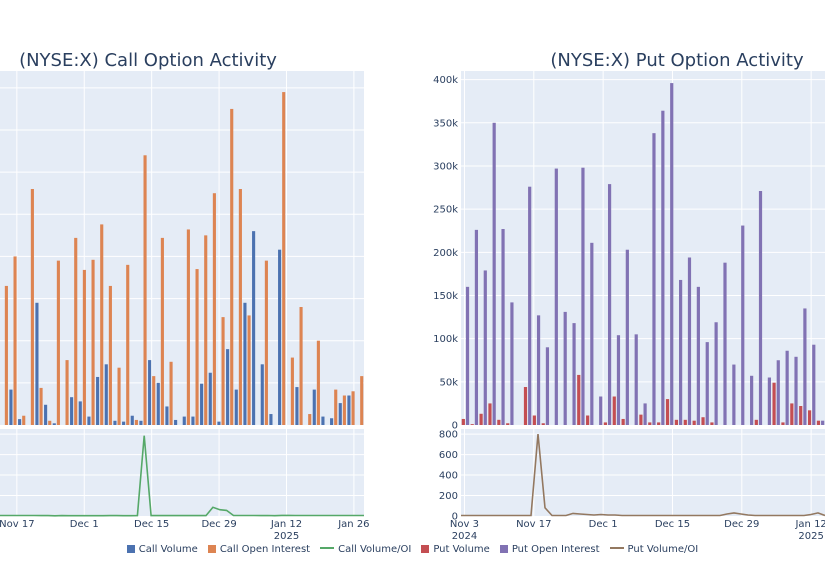  Describe the element at coordinates (677, 60) in the screenshot. I see `put-chart-title: (NYSE:X) Put Option Activity` at that location.